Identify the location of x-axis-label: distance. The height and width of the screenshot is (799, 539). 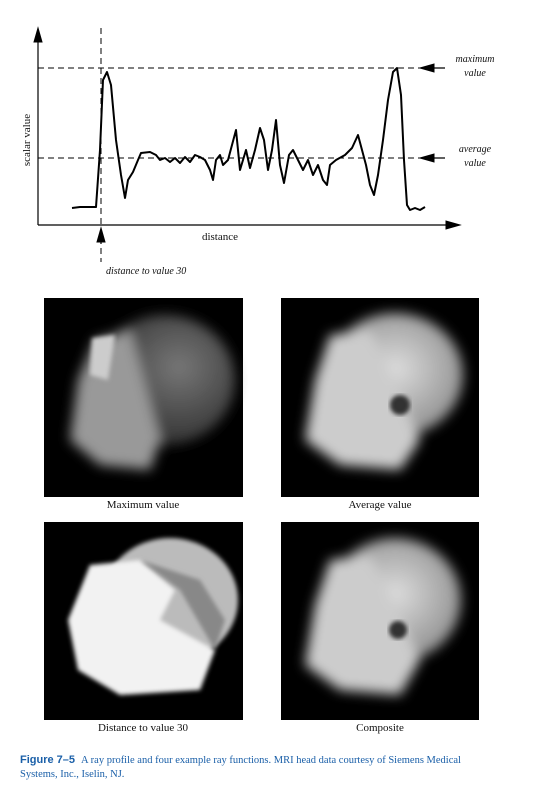
(220, 237).